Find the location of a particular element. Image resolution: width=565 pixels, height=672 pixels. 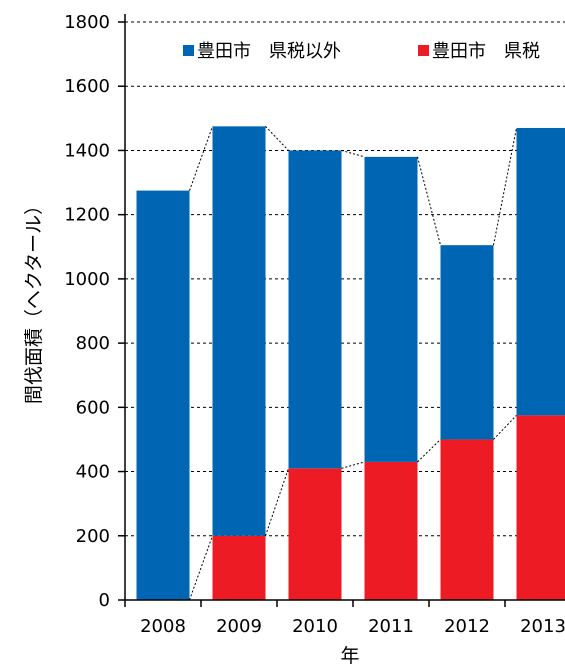

y-tick-label: 1600 is located at coordinates (87, 86).